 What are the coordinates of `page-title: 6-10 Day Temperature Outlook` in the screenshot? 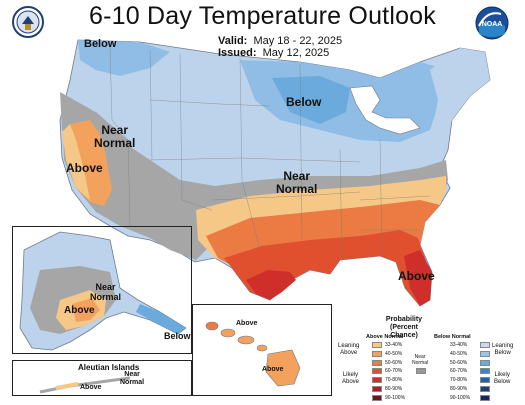 It's located at (262, 16).